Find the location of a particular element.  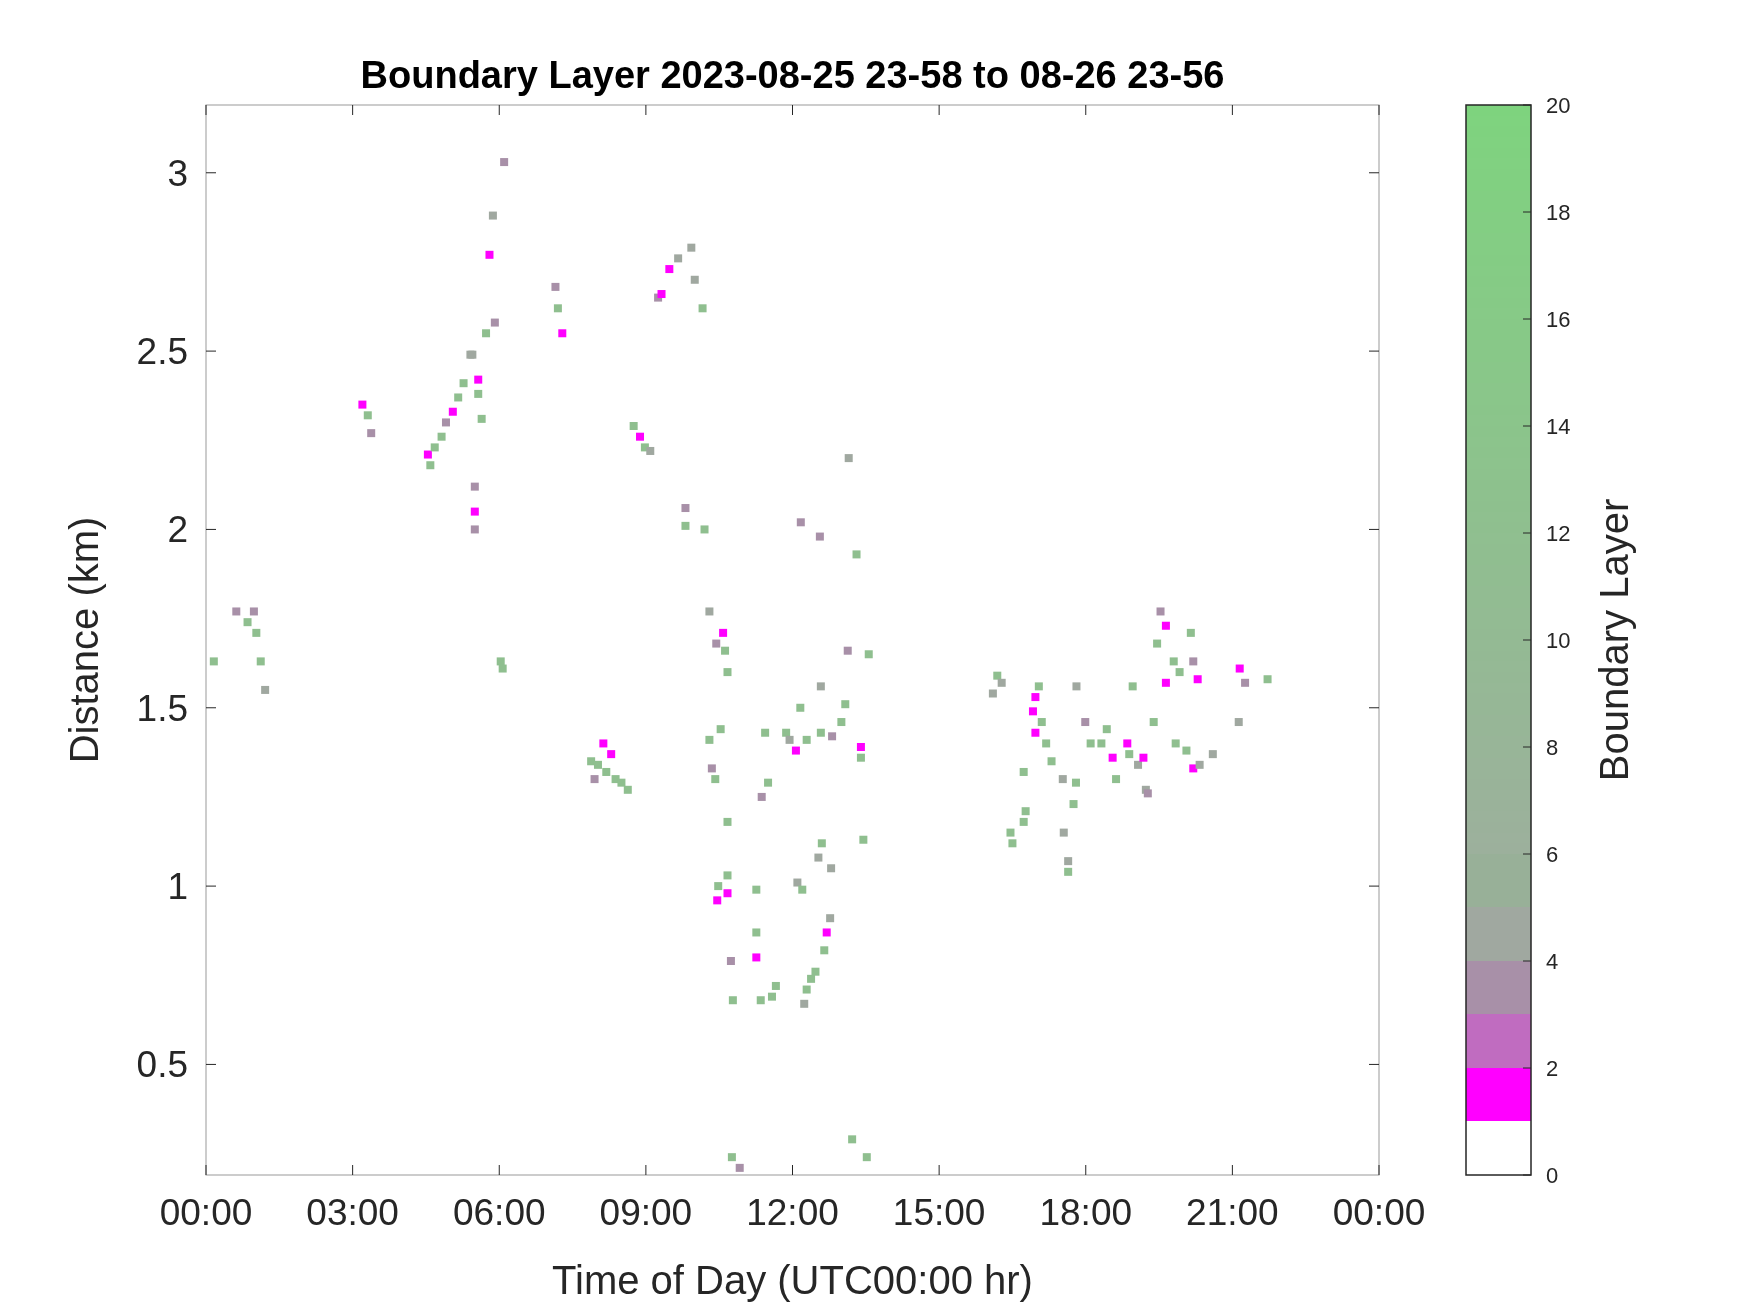

x-tick-label: 15:00 is located at coordinates (939, 1212).